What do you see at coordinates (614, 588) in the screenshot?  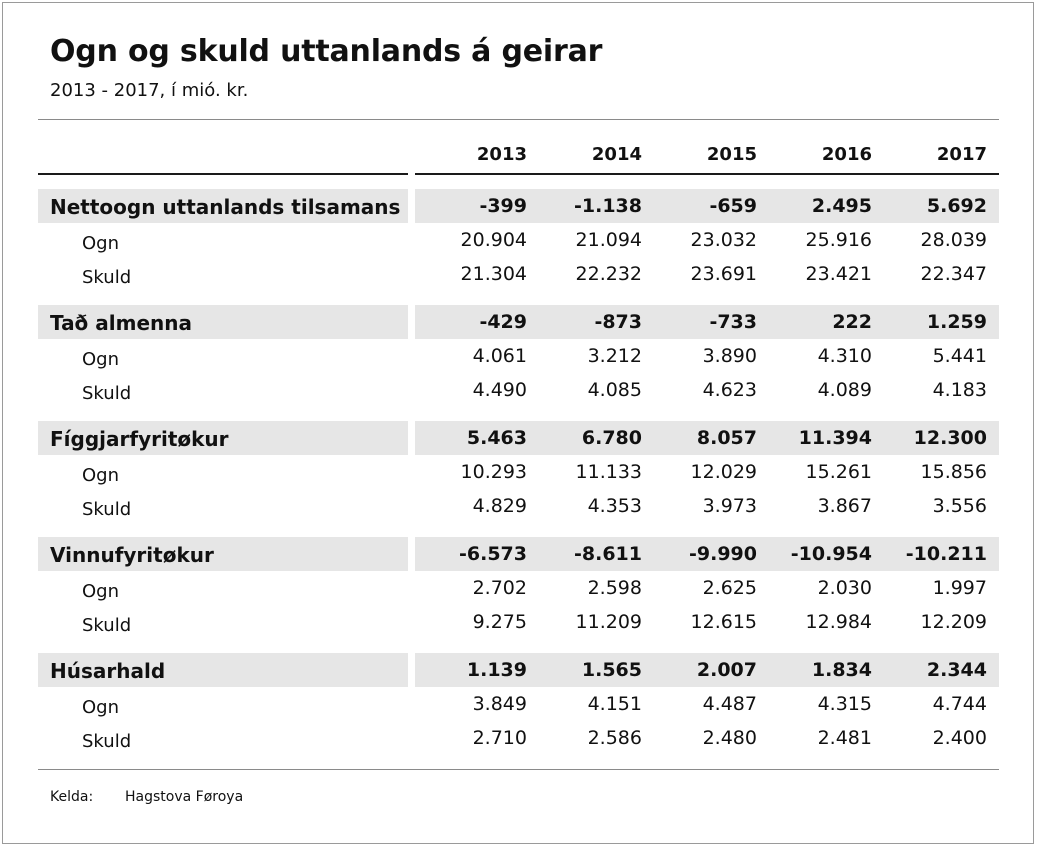 I see `value-cell: 2.598` at bounding box center [614, 588].